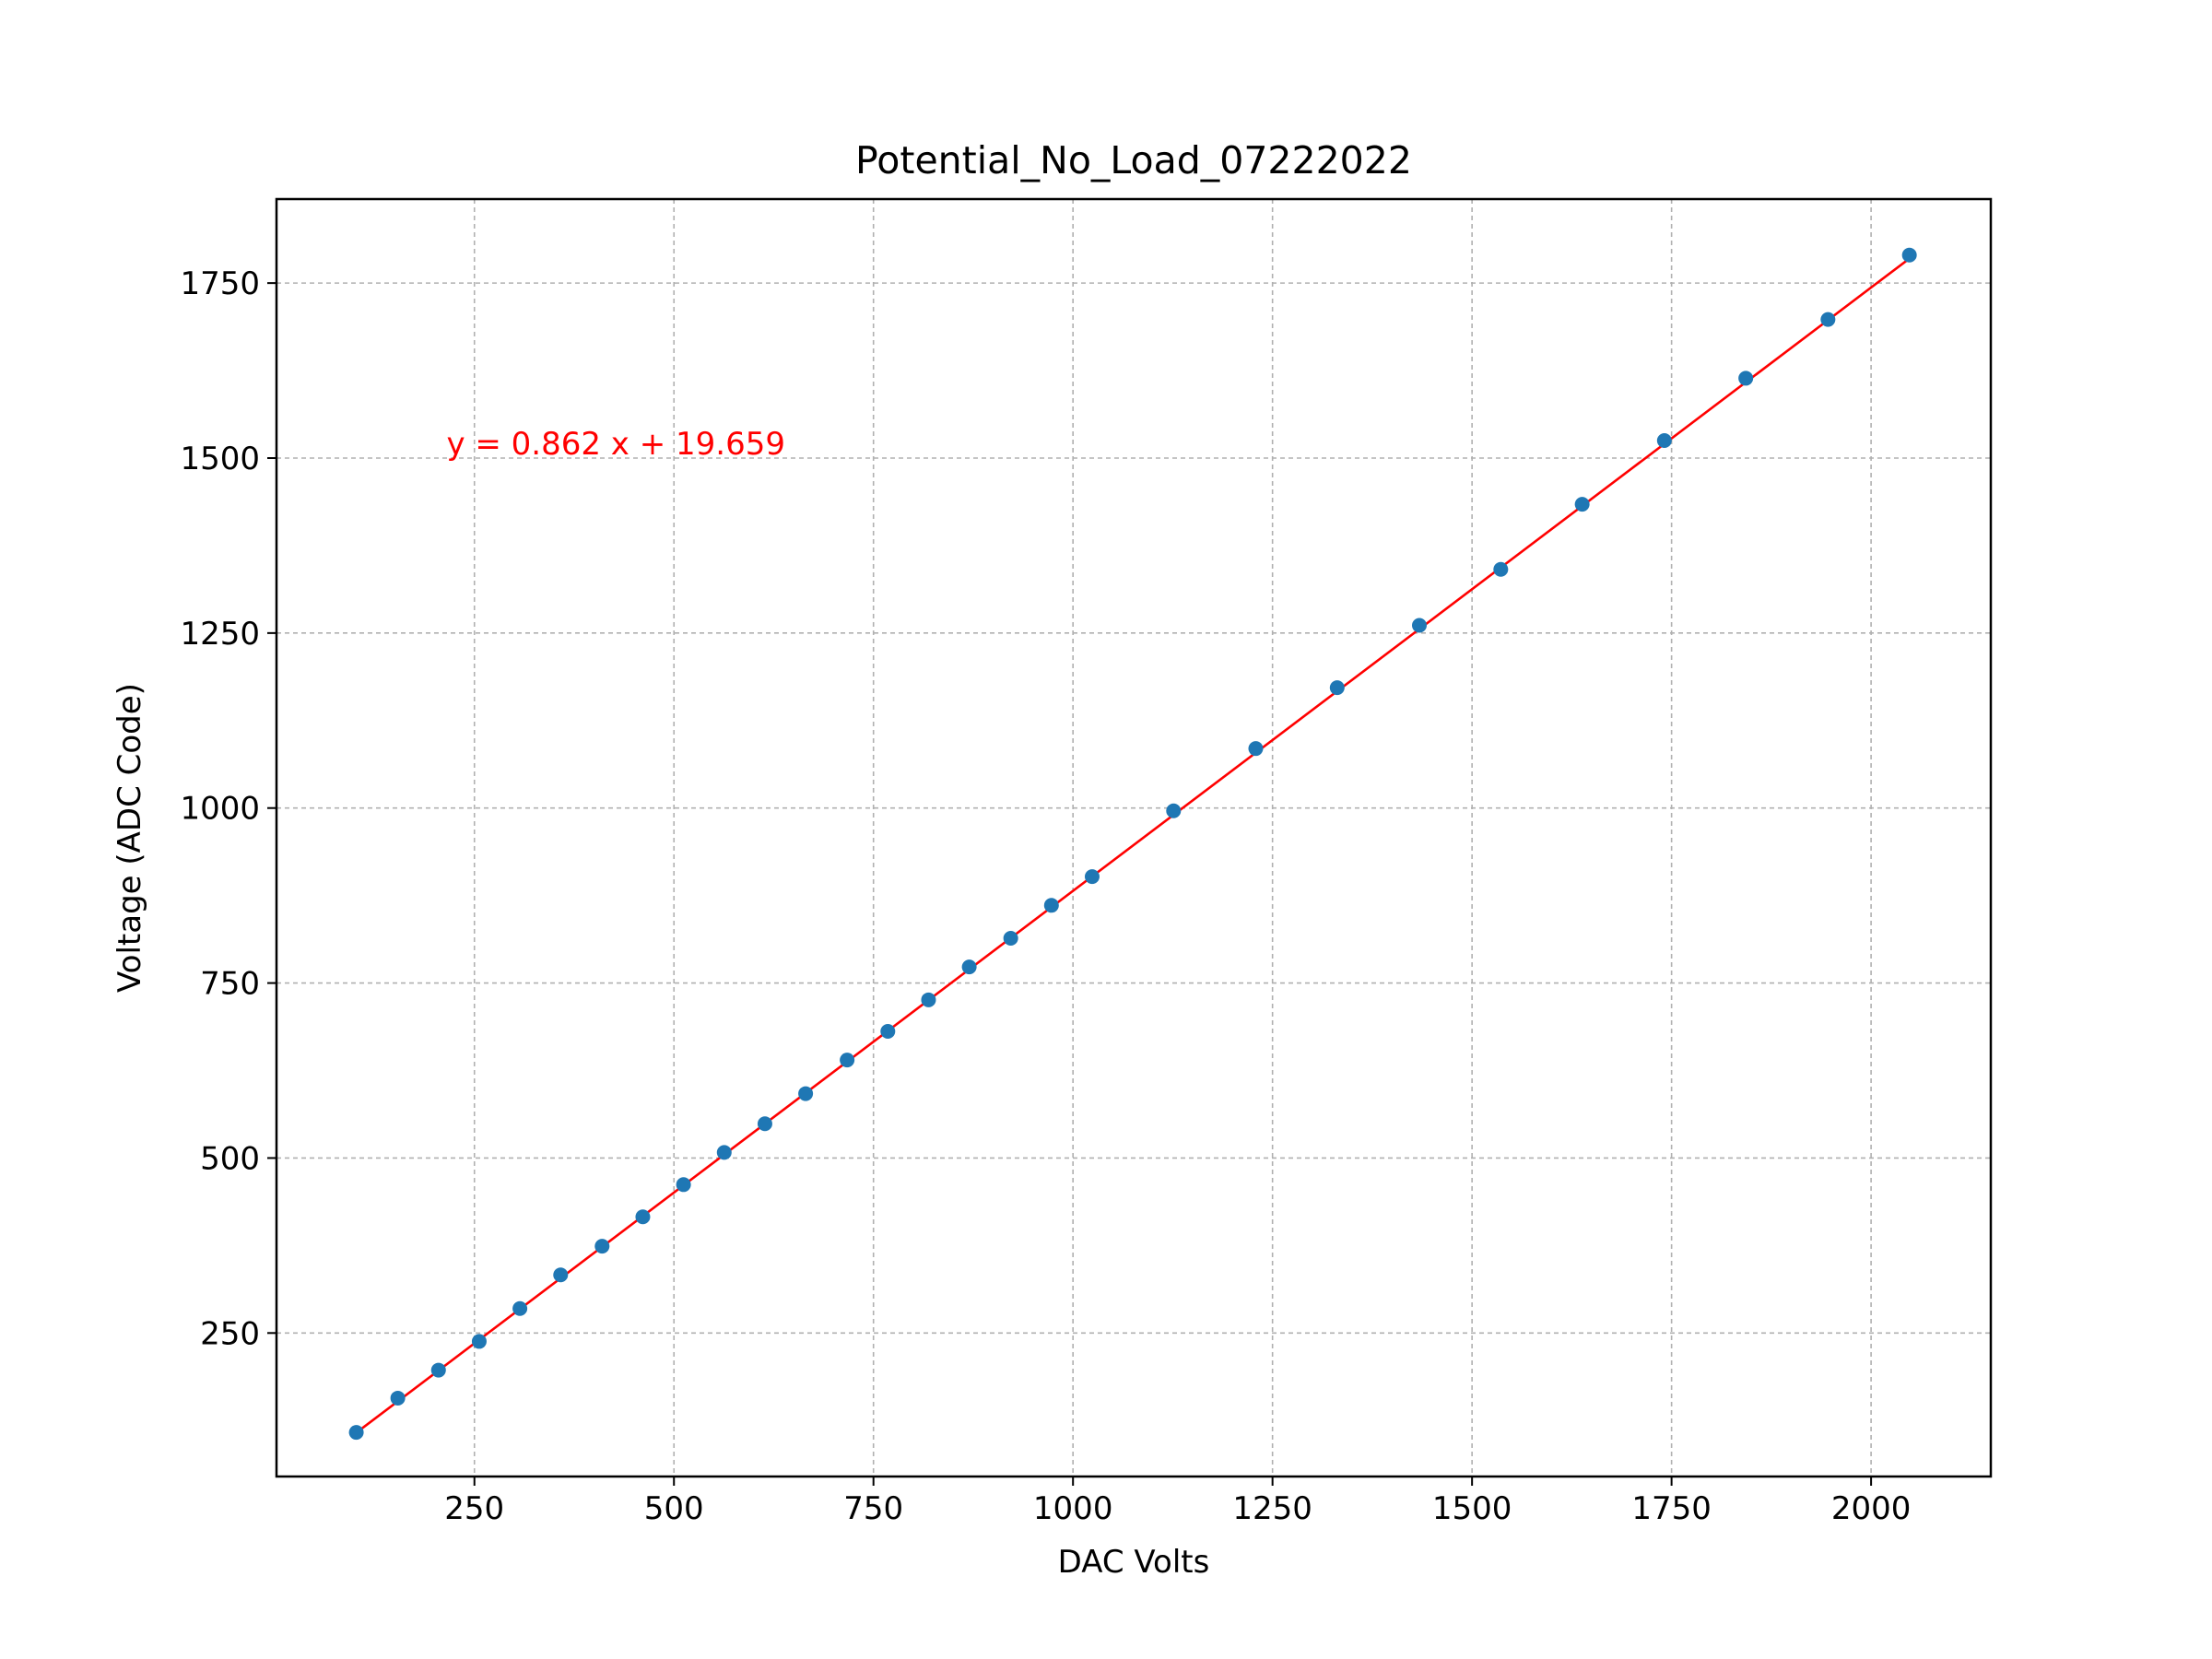  Describe the element at coordinates (1871, 1508) in the screenshot. I see `x-tick-label: 2000` at that location.